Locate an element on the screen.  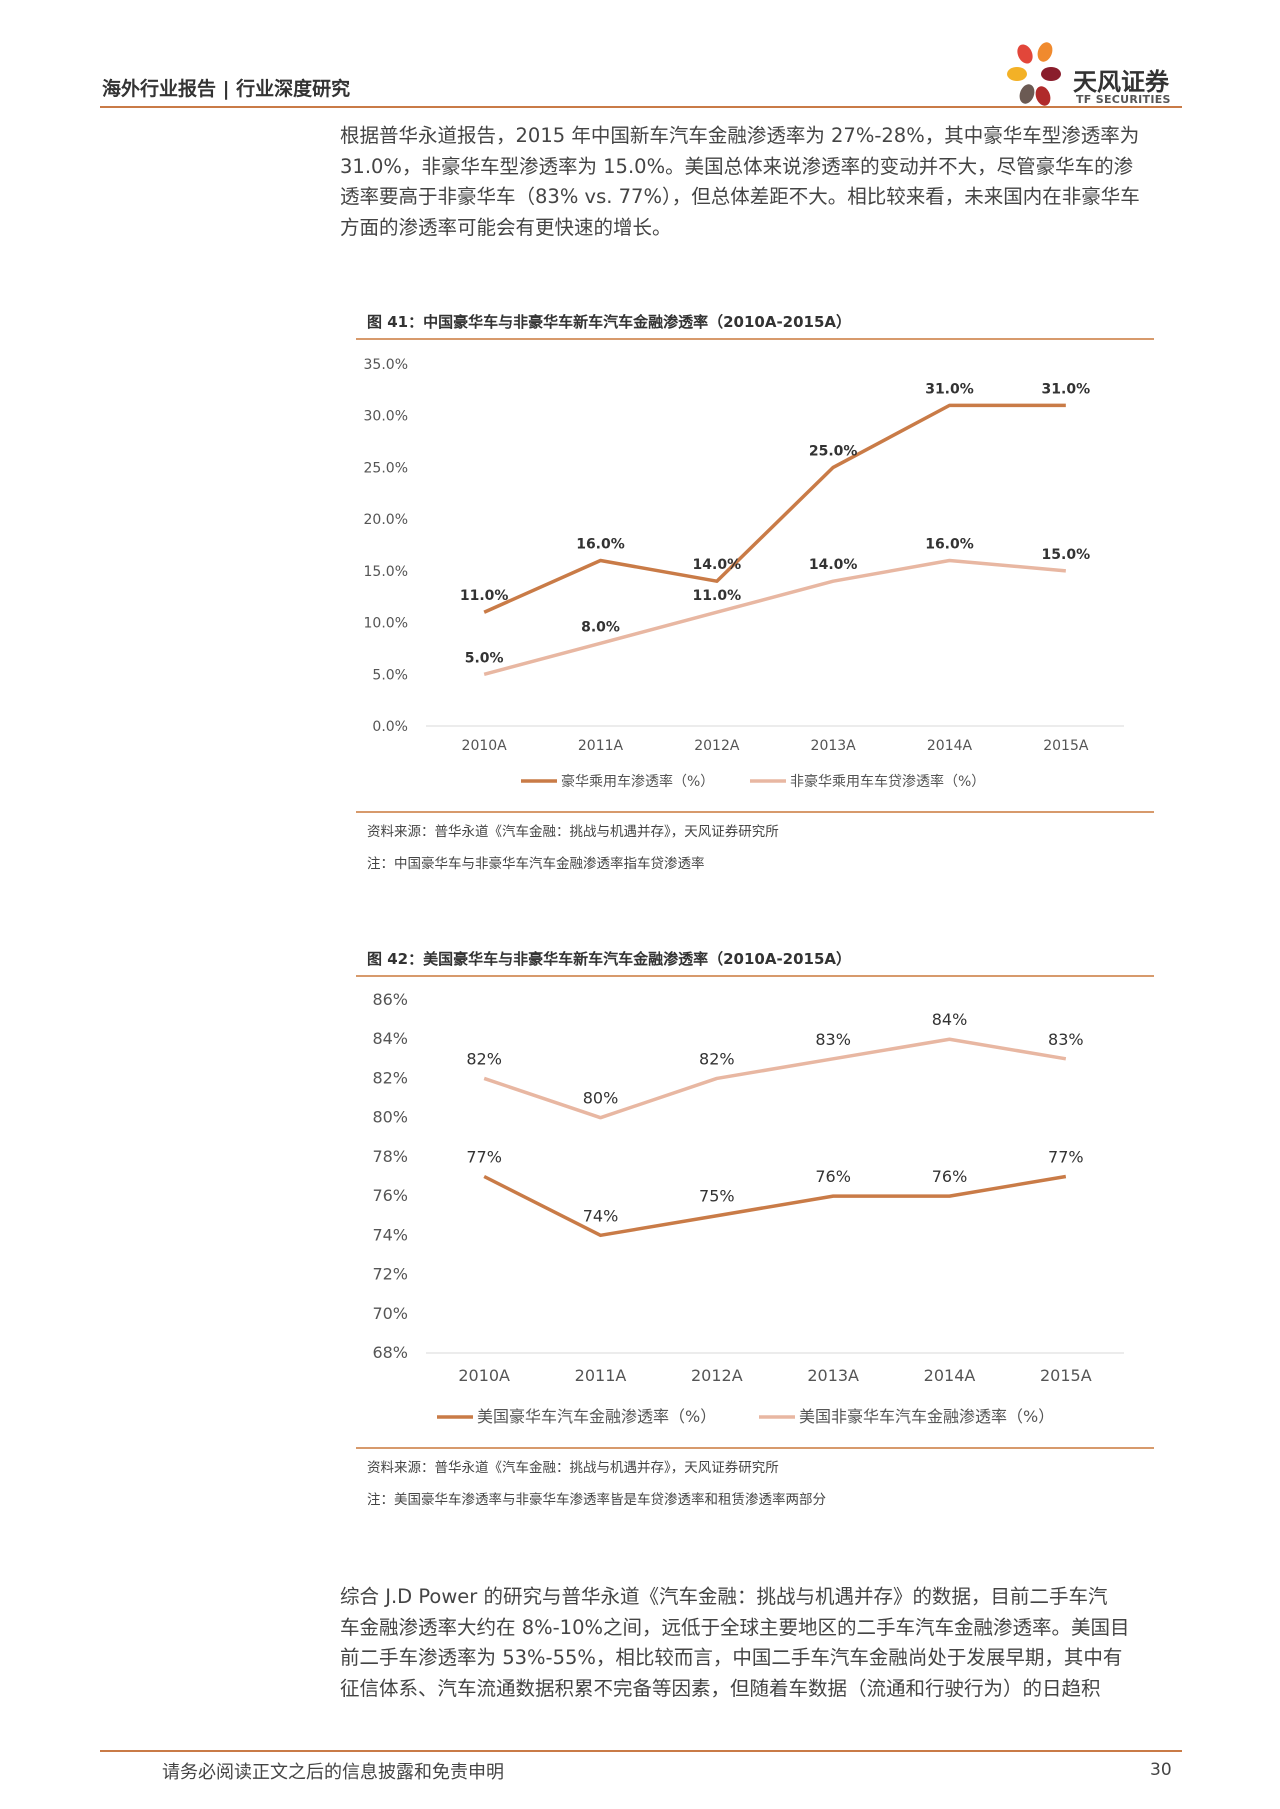
y-tick-label: 5.0% is located at coordinates (390, 675).